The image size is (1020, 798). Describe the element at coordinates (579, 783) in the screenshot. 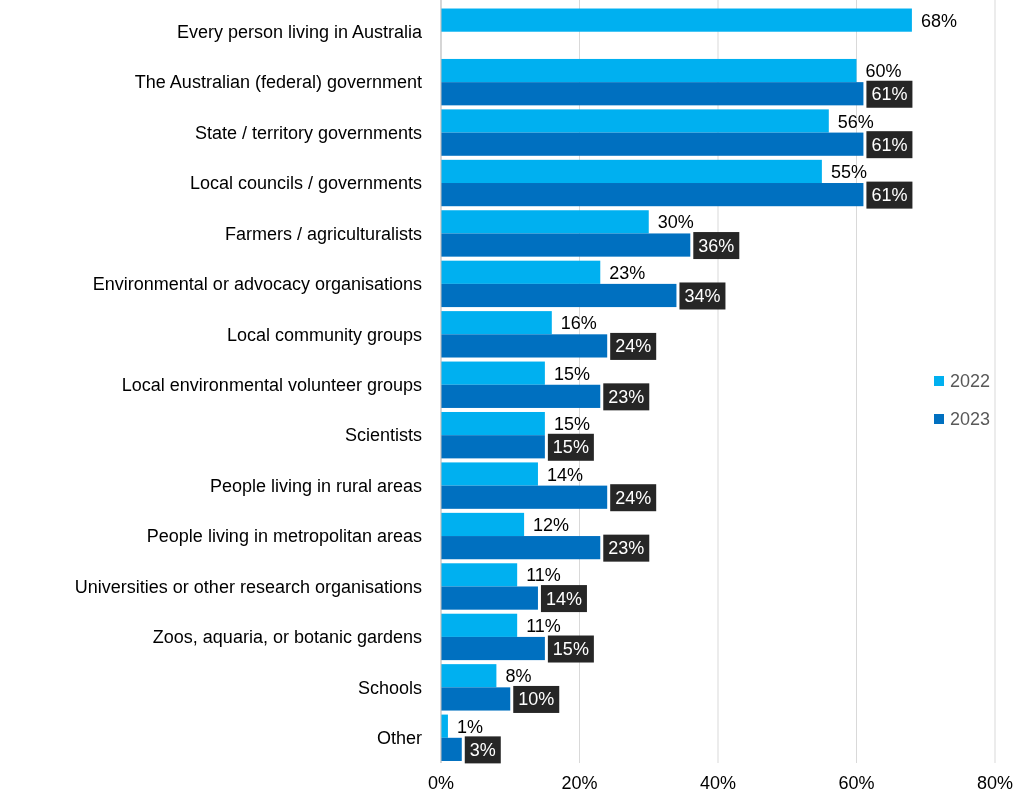

I see `x-tick-label: 20%` at that location.